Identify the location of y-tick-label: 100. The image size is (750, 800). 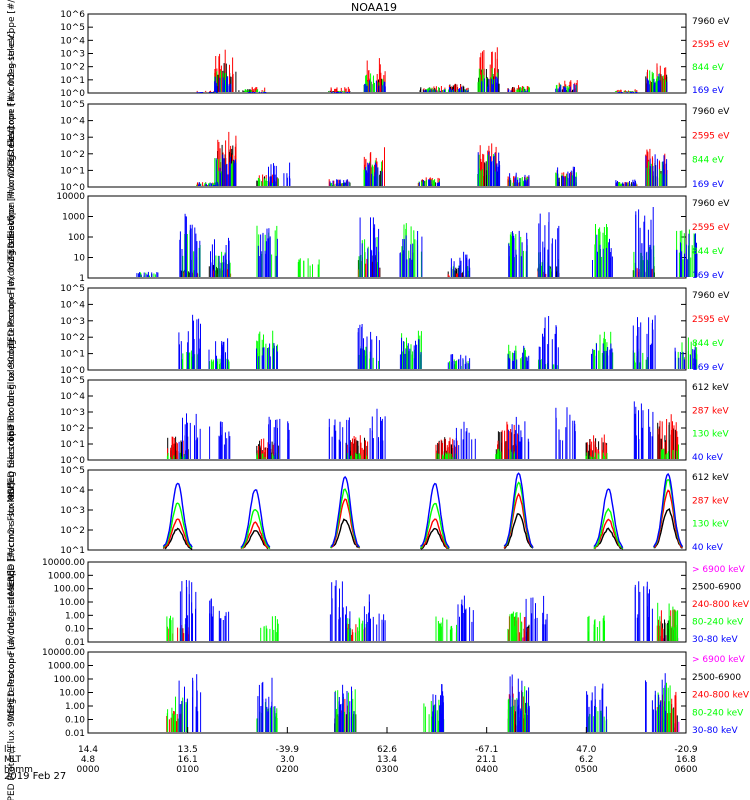
(76, 238).